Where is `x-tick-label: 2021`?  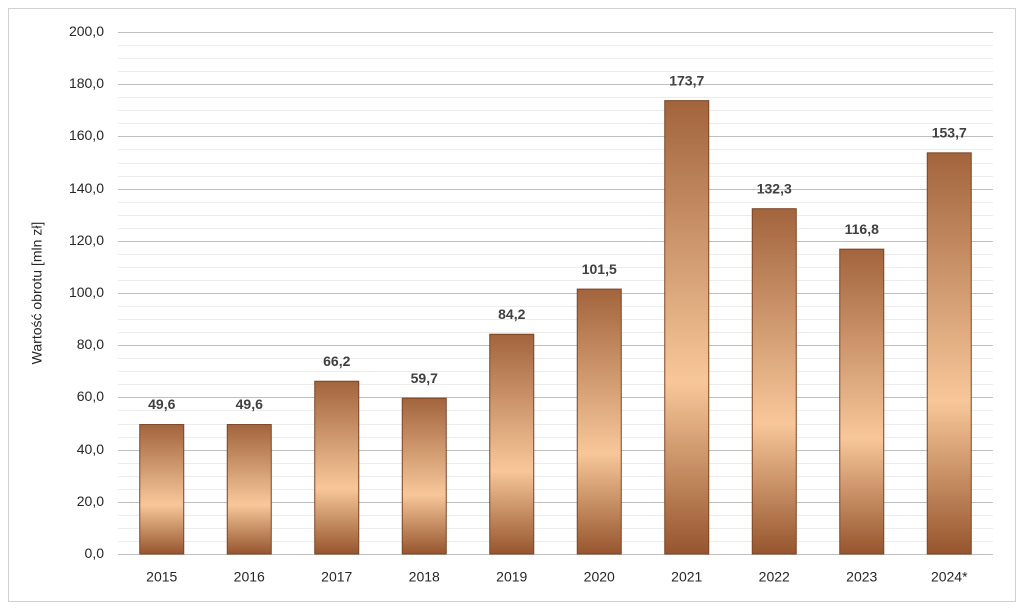
x-tick-label: 2021 is located at coordinates (686, 577).